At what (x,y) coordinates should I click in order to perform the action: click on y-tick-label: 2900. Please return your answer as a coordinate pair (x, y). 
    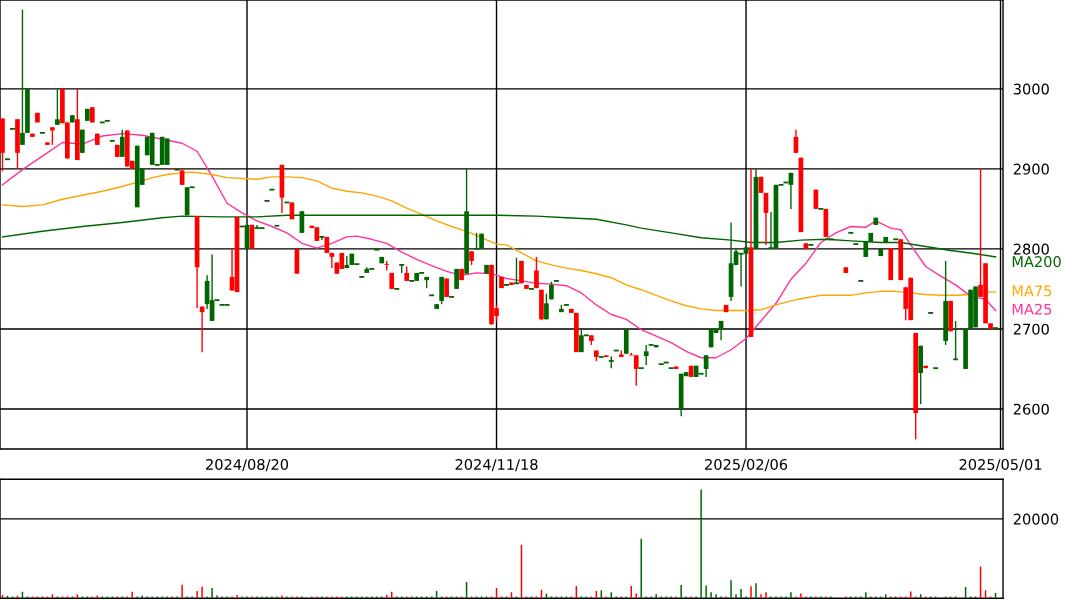
    Looking at the image, I should click on (1031, 169).